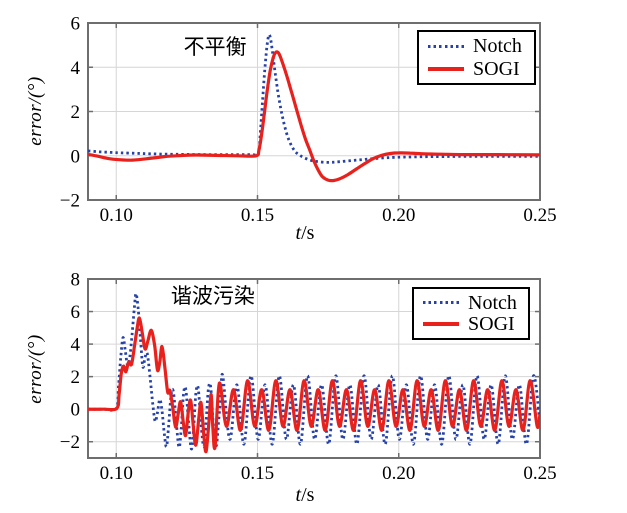 The height and width of the screenshot is (513, 627). I want to click on plot-title-unbalanced: 不平衡, so click(215, 47).